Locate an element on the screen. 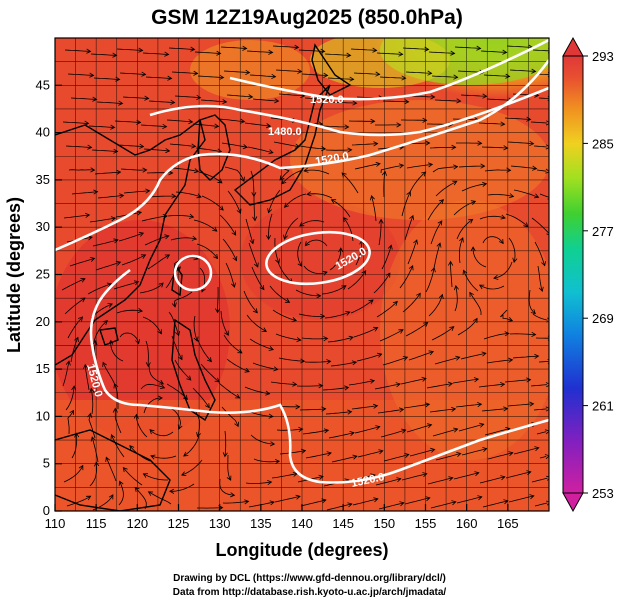 The height and width of the screenshot is (605, 619). coastline-hokkaido-sakhalin is located at coordinates (331, 69).